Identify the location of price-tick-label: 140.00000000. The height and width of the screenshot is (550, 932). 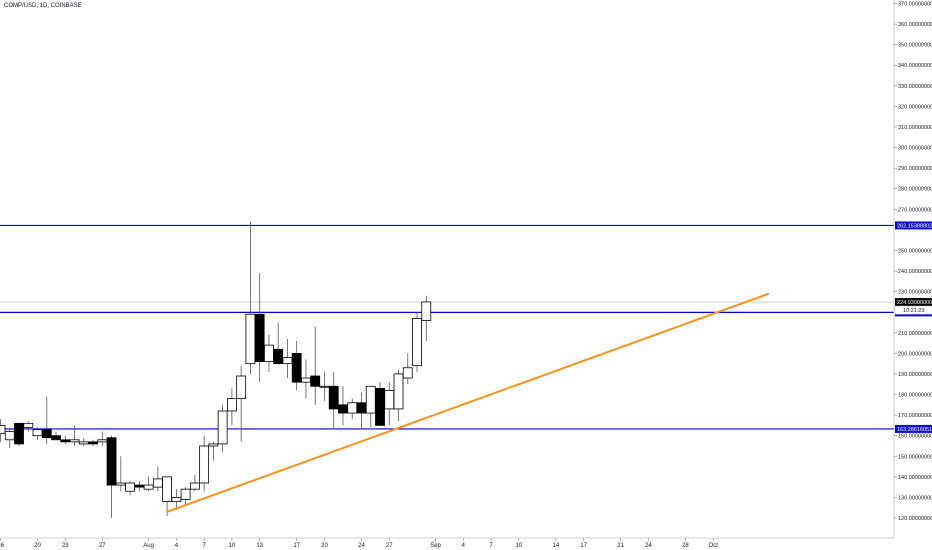
(915, 478).